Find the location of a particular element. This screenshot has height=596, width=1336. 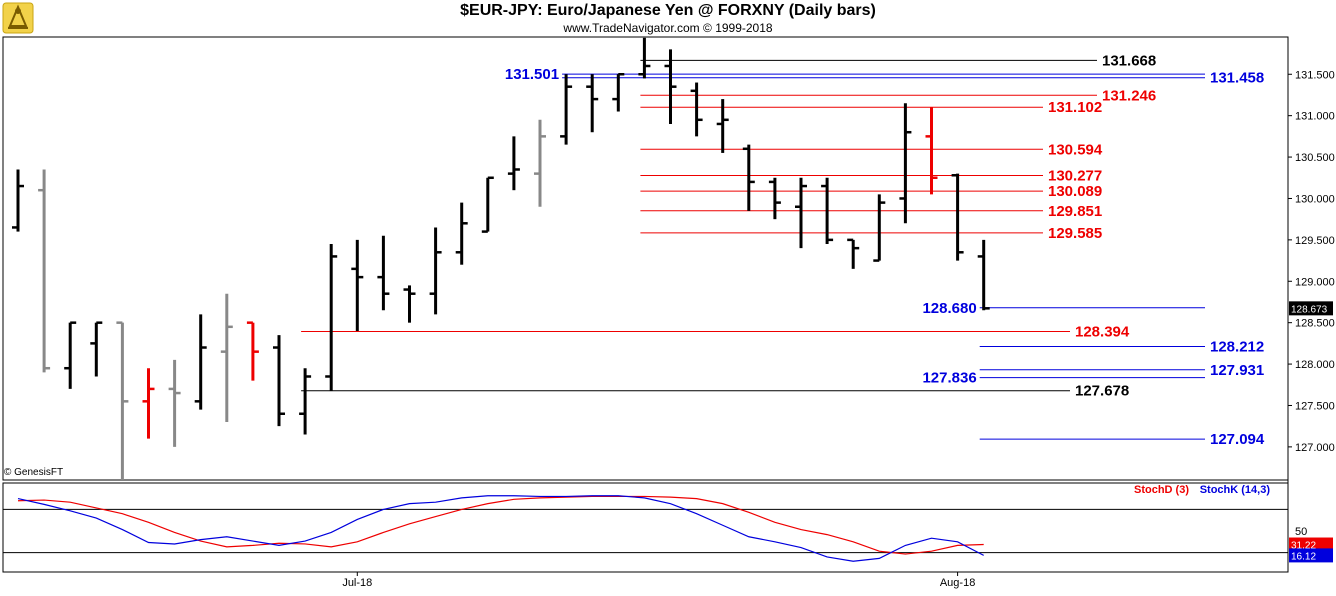

trade-navigator-logo-icon is located at coordinates (18, 18).